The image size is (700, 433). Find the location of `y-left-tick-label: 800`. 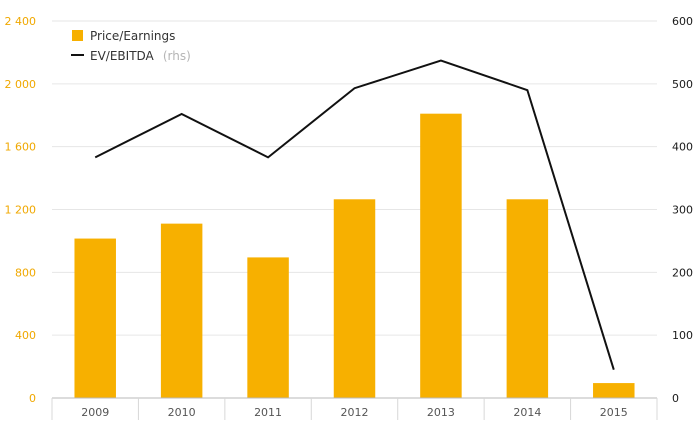

y-left-tick-label: 800 is located at coordinates (25, 272).